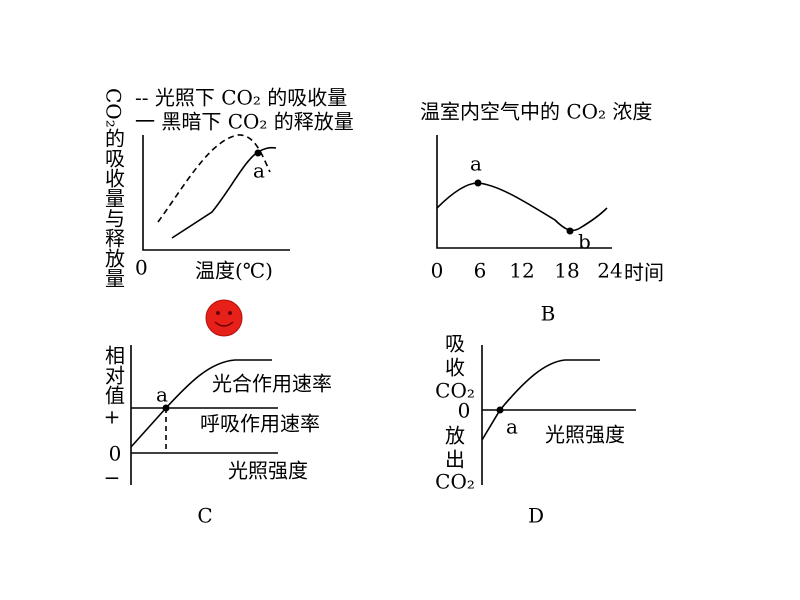 The width and height of the screenshot is (800, 600). Describe the element at coordinates (584, 242) in the screenshot. I see `point-label: b` at that location.